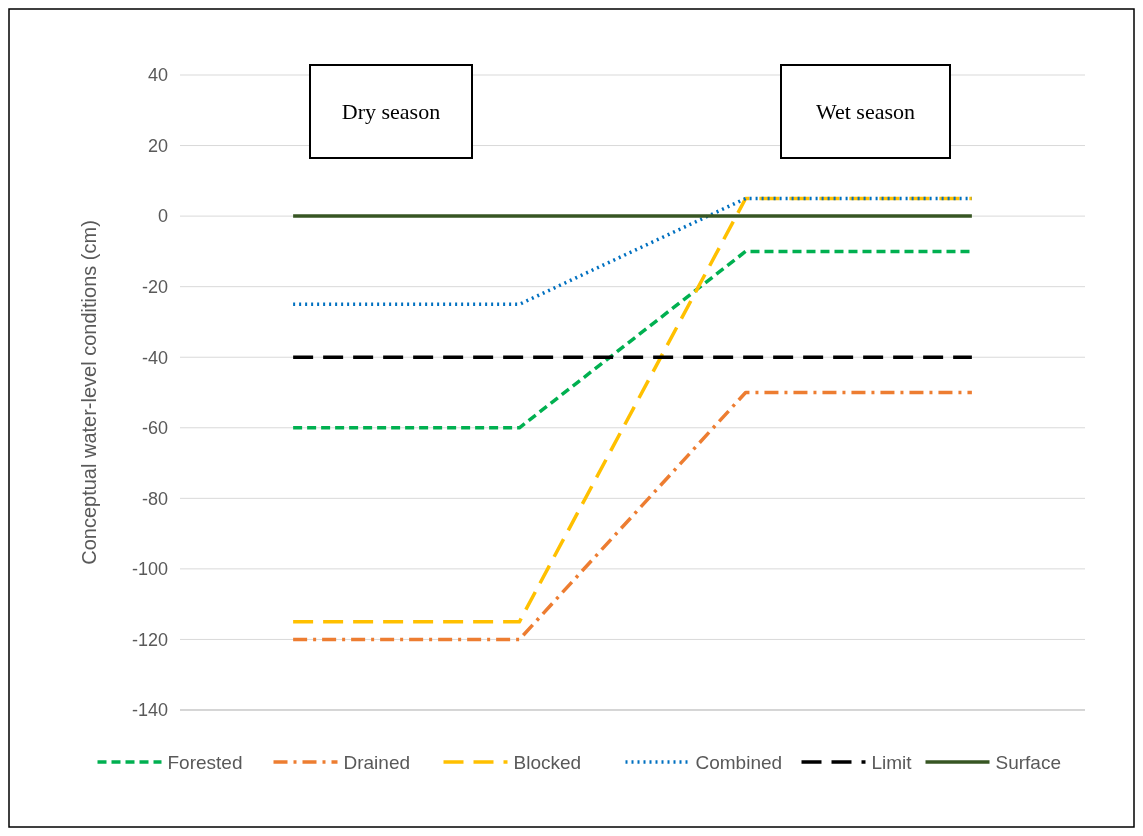 This screenshot has width=1143, height=836. What do you see at coordinates (89, 392) in the screenshot?
I see `y-axis-title: Conceptual water-level conditions (cm)` at bounding box center [89, 392].